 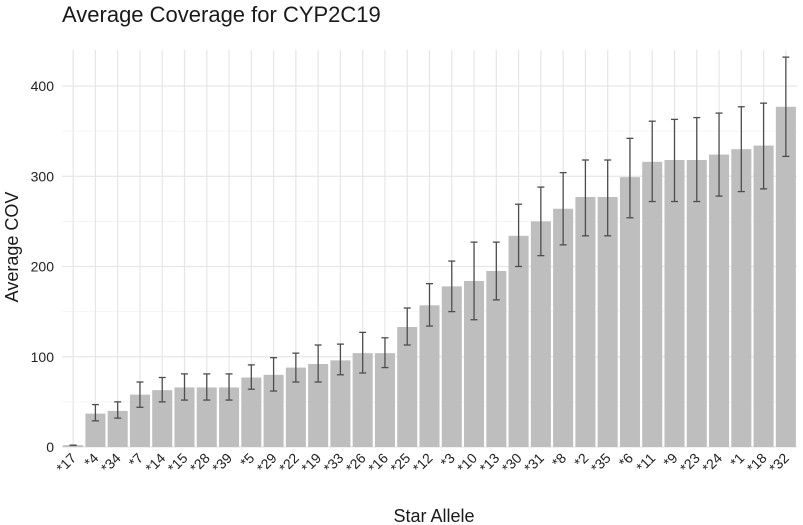 I want to click on chart-title: Average Coverage for CYP2C19, so click(x=221, y=14).